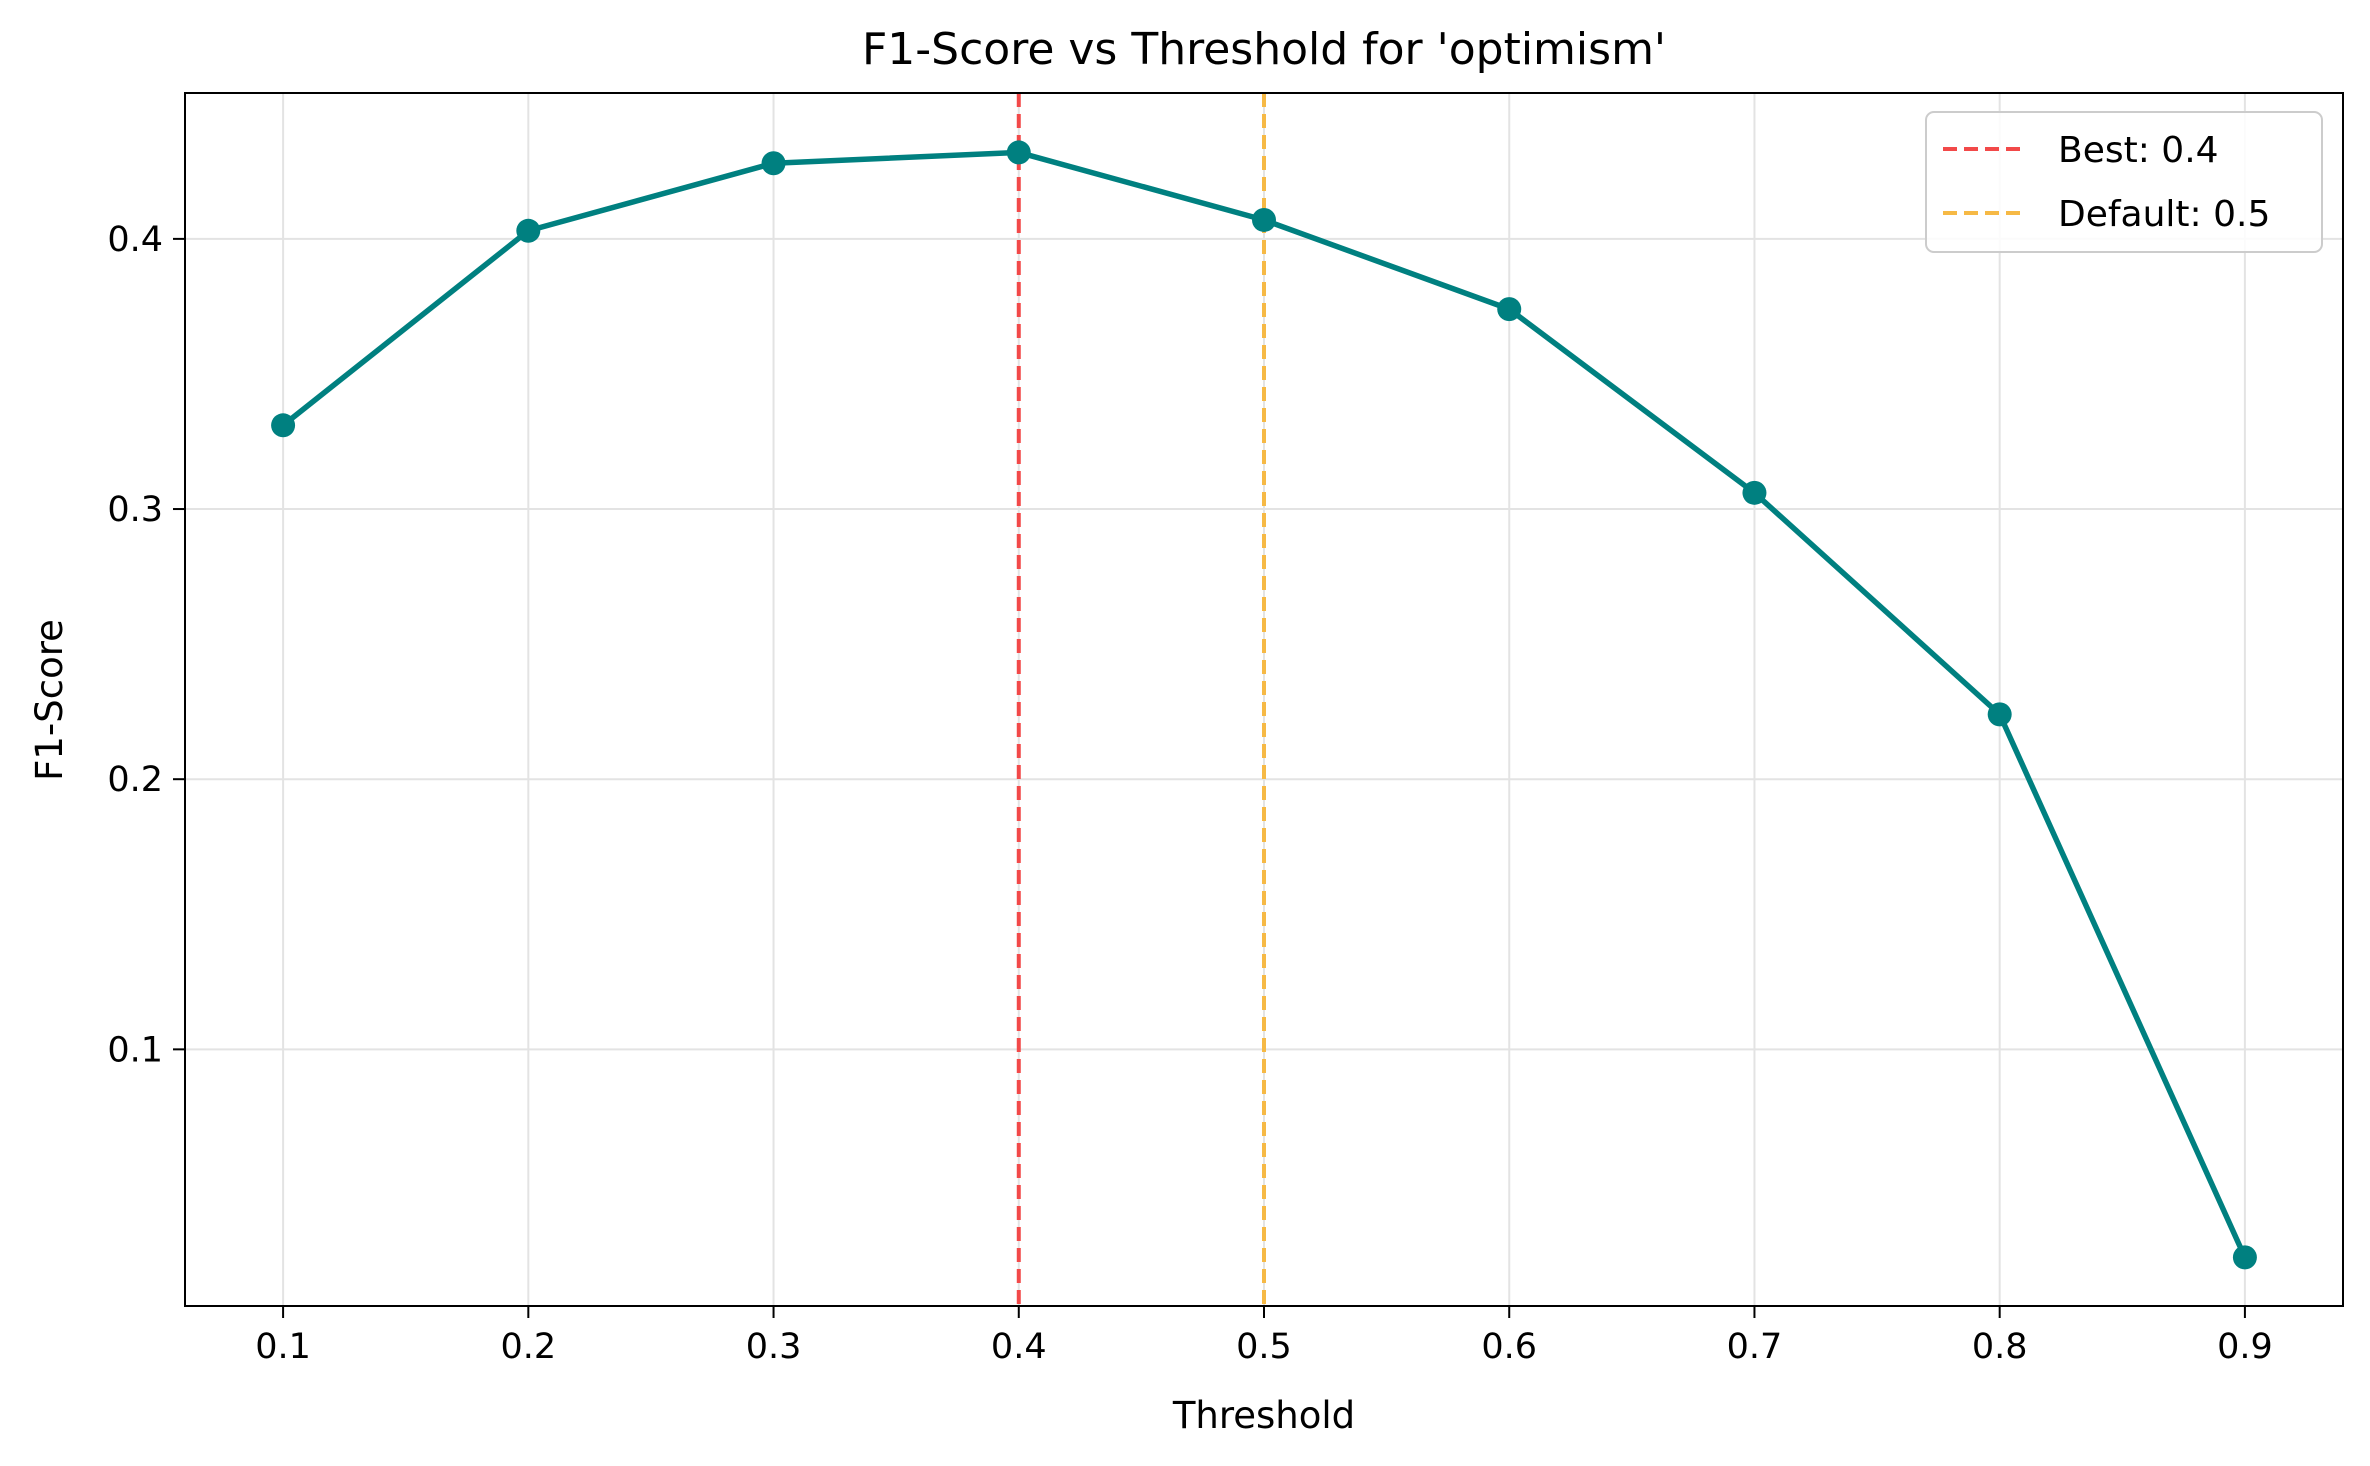 The width and height of the screenshot is (2370, 1466). Describe the element at coordinates (1509, 1347) in the screenshot. I see `x-tick-label: 0.6` at that location.